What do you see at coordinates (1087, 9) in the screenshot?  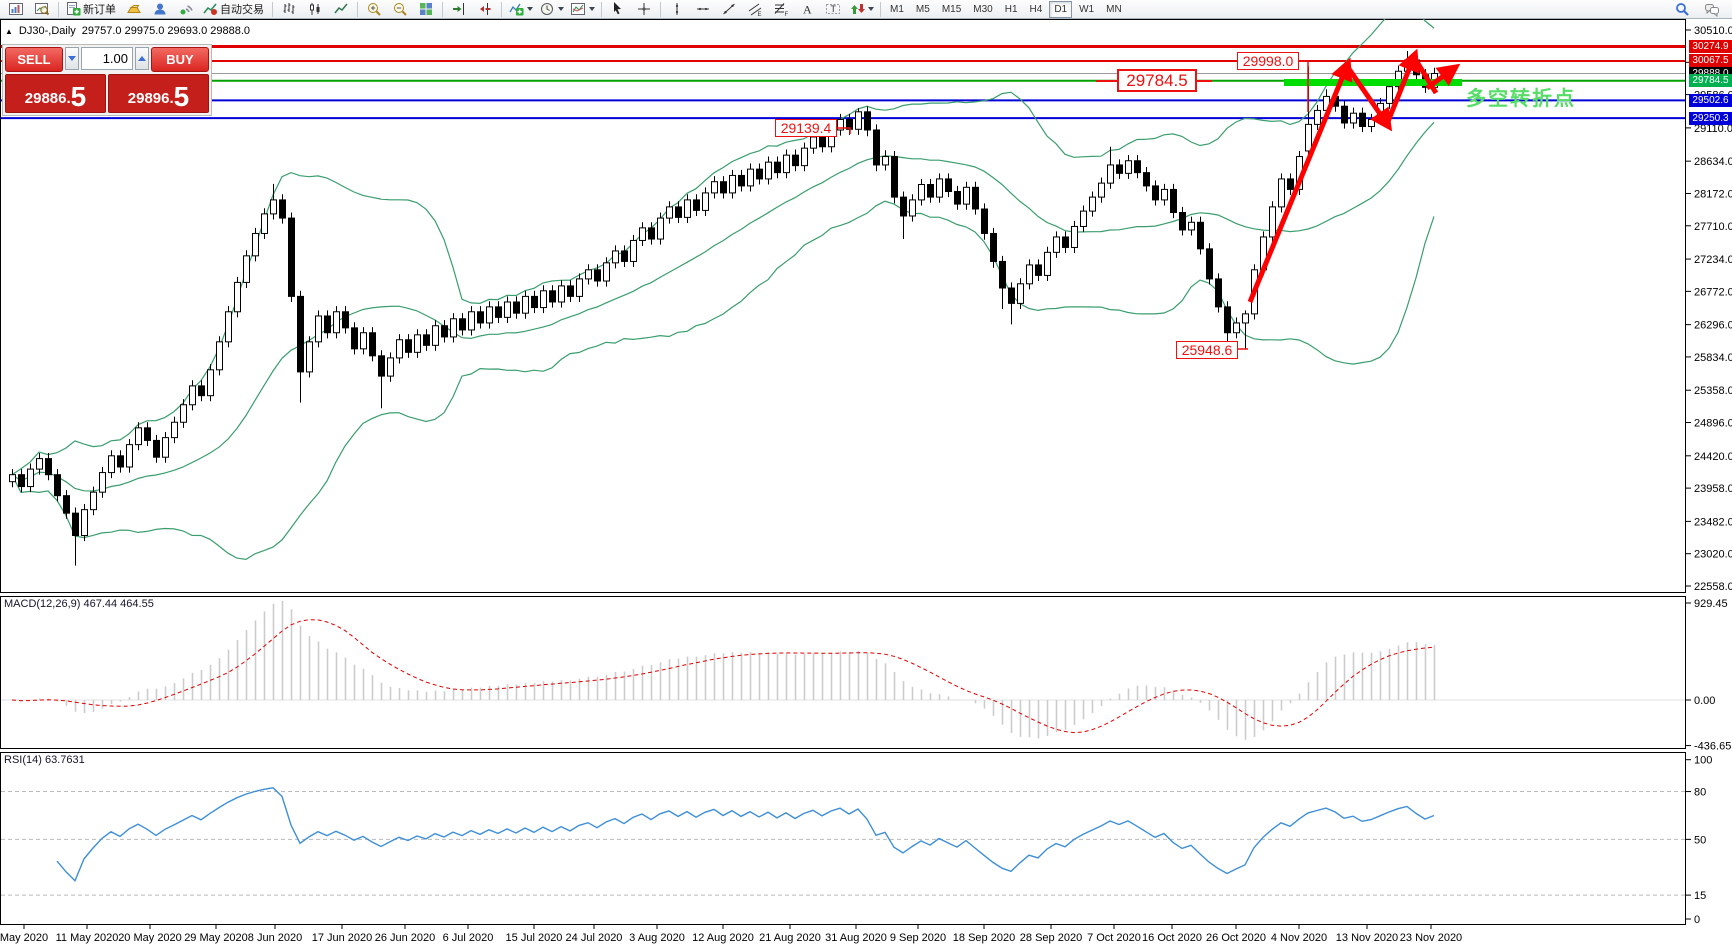 I see `timeframe-button-W1: W1` at bounding box center [1087, 9].